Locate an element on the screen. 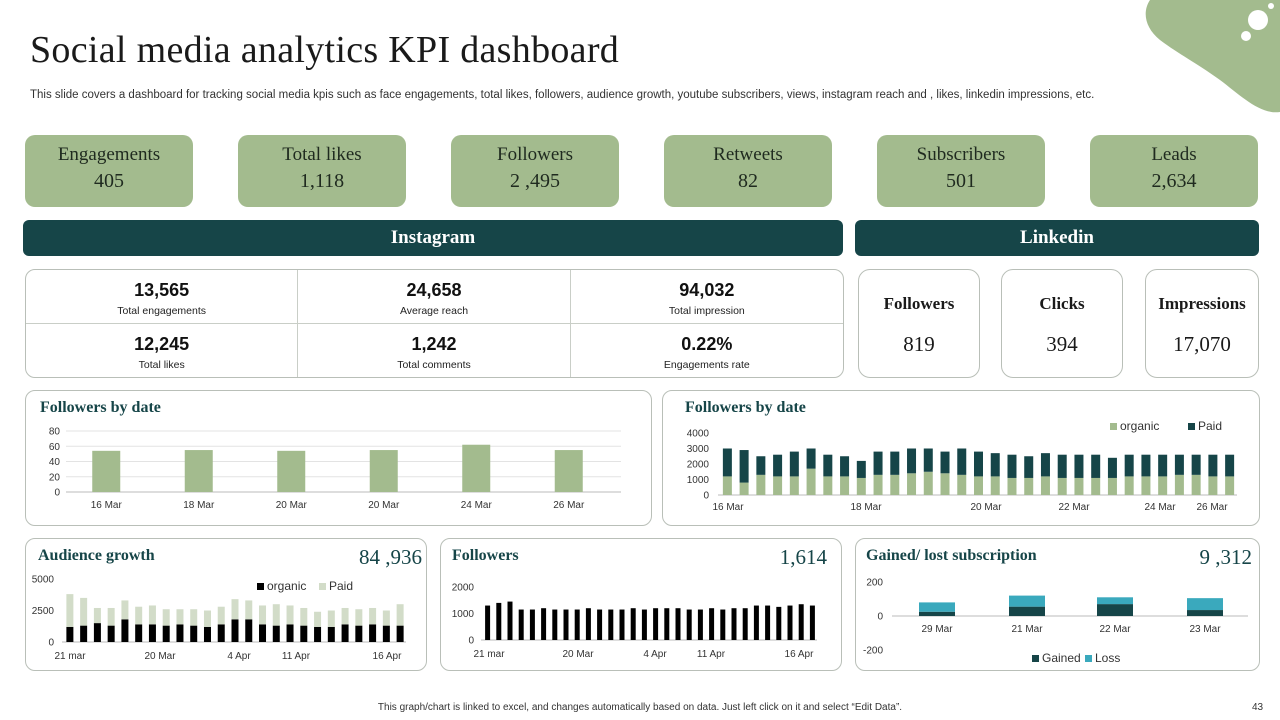  card-value: 17,070 is located at coordinates (1202, 344).